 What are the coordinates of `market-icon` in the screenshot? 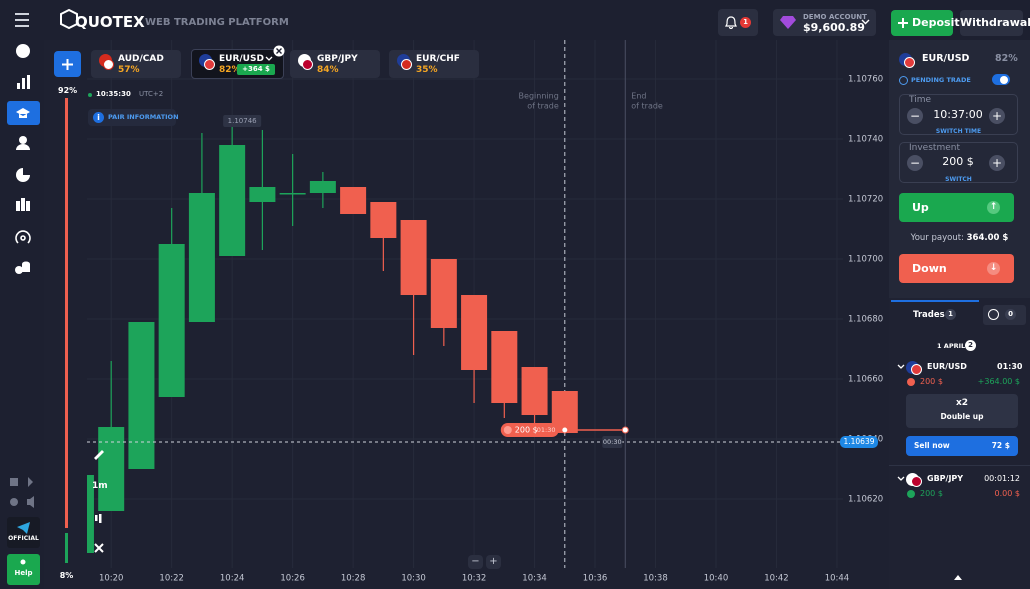 It's located at (23, 204).